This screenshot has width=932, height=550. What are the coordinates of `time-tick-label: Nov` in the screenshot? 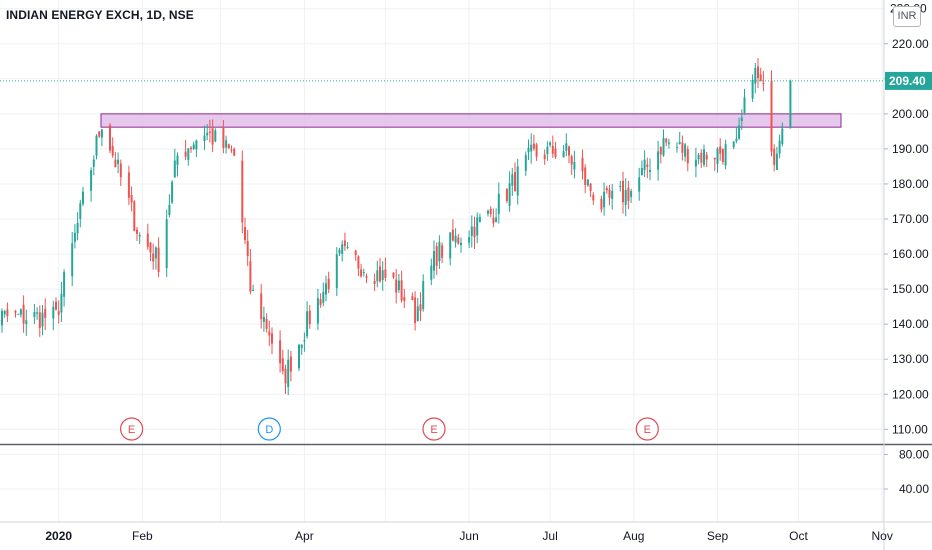 It's located at (882, 536).